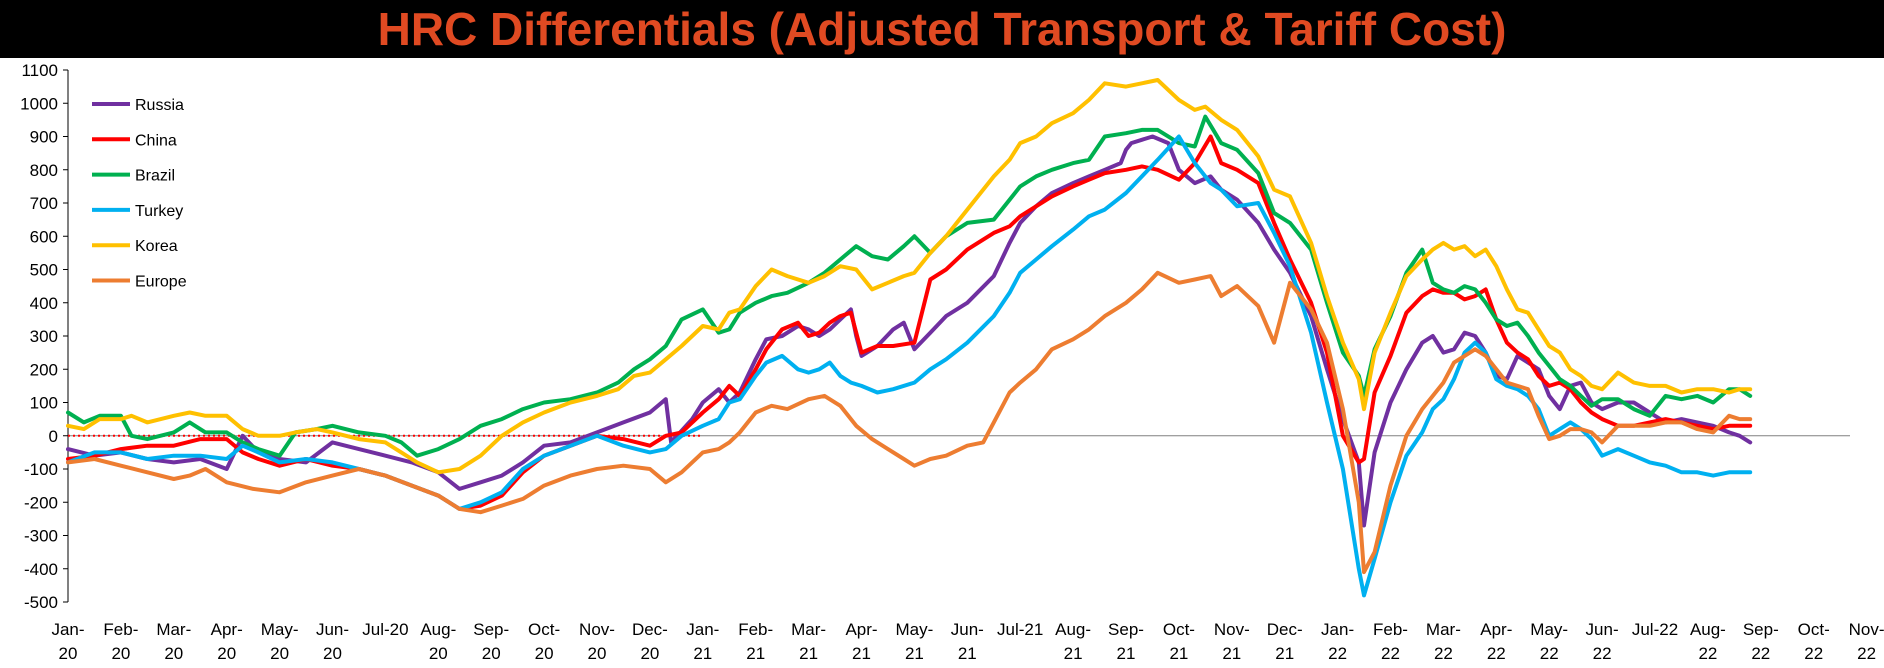 This screenshot has height=668, width=1884. What do you see at coordinates (41, 469) in the screenshot?
I see `y-tick-label: -100` at bounding box center [41, 469].